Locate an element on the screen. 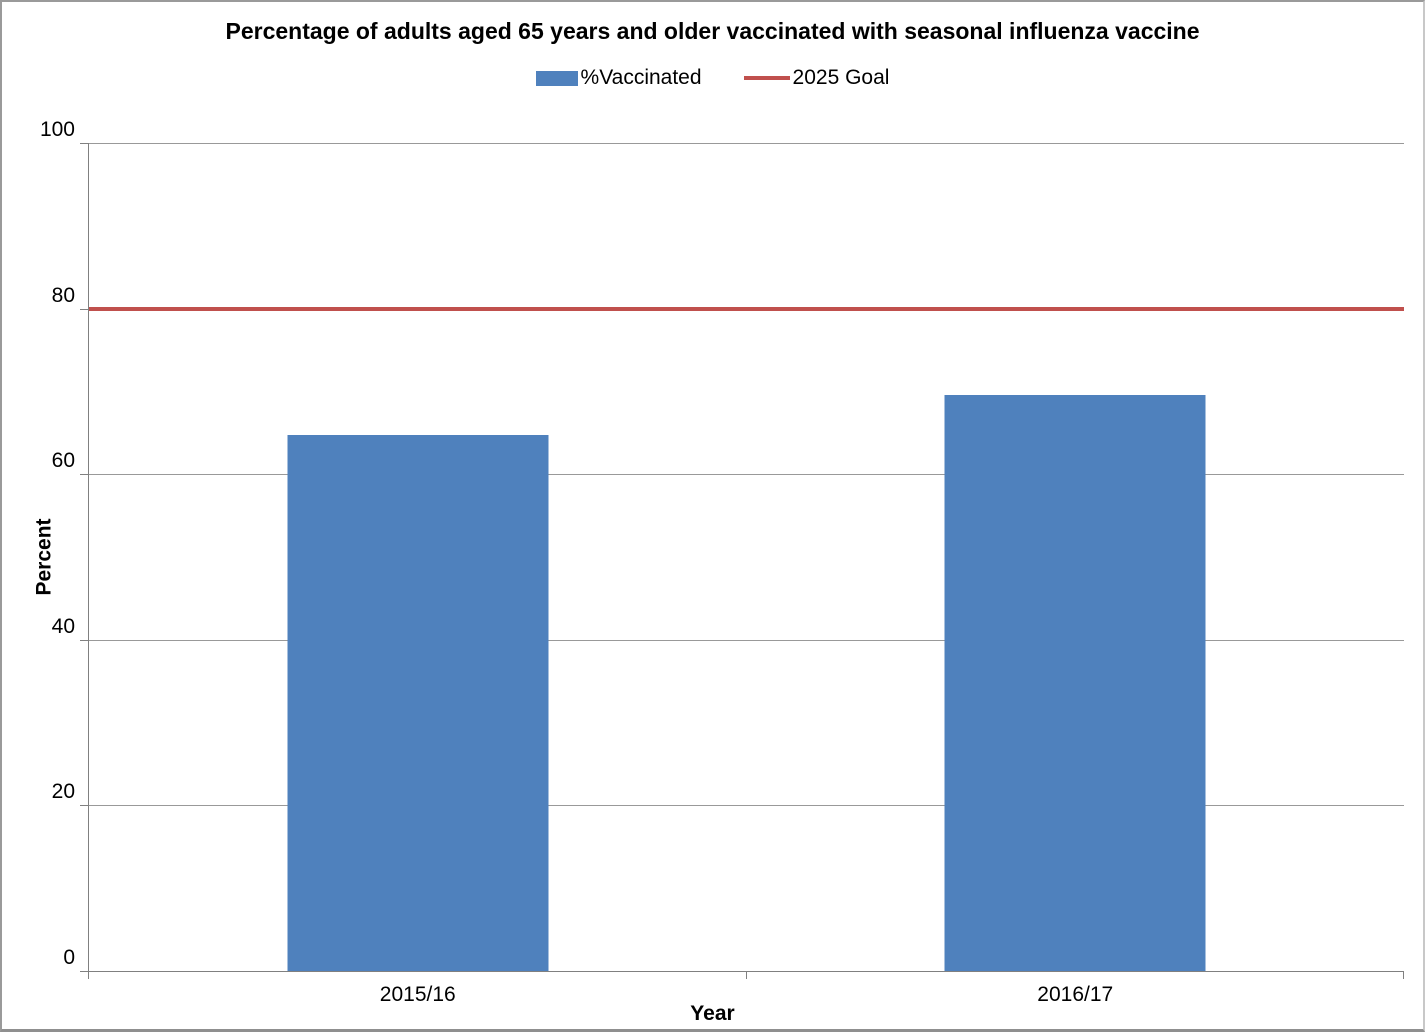 This screenshot has height=1032, width=1425. y-tick-label-40: 40 is located at coordinates (63, 626).